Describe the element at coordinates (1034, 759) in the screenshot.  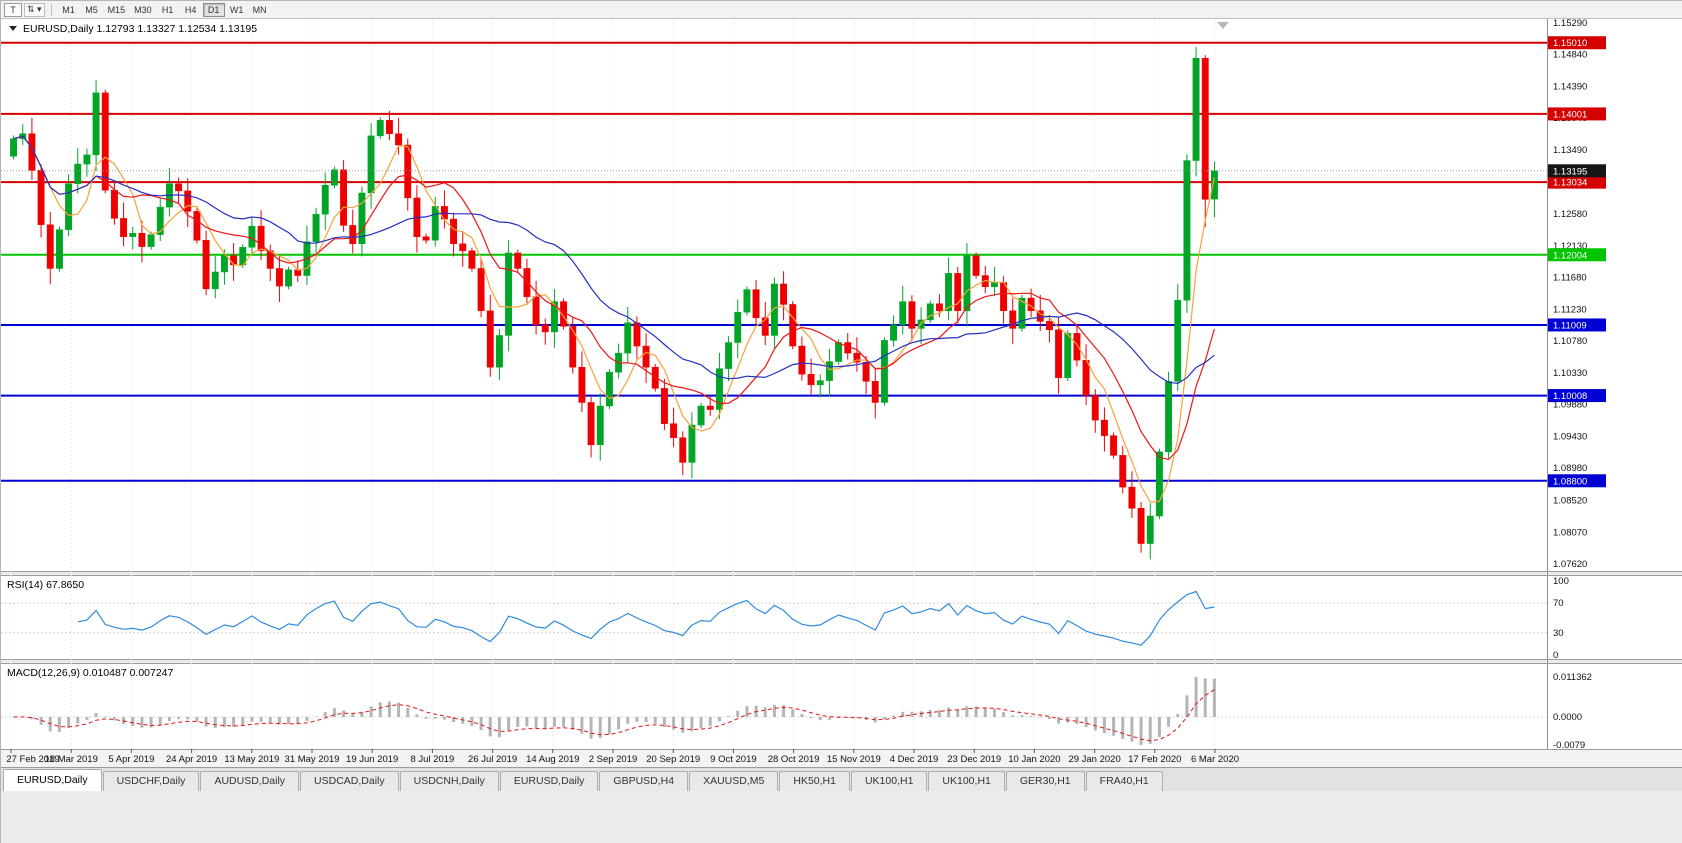
I see `svg-text: 10 Jan 2020` at that location.